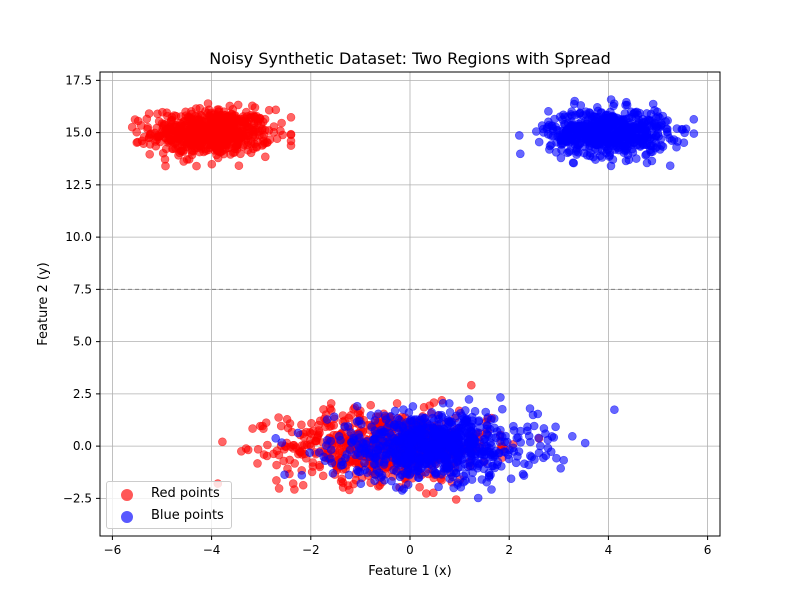 The width and height of the screenshot is (800, 600). What do you see at coordinates (708, 550) in the screenshot?
I see `x-tick-label: 6` at bounding box center [708, 550].